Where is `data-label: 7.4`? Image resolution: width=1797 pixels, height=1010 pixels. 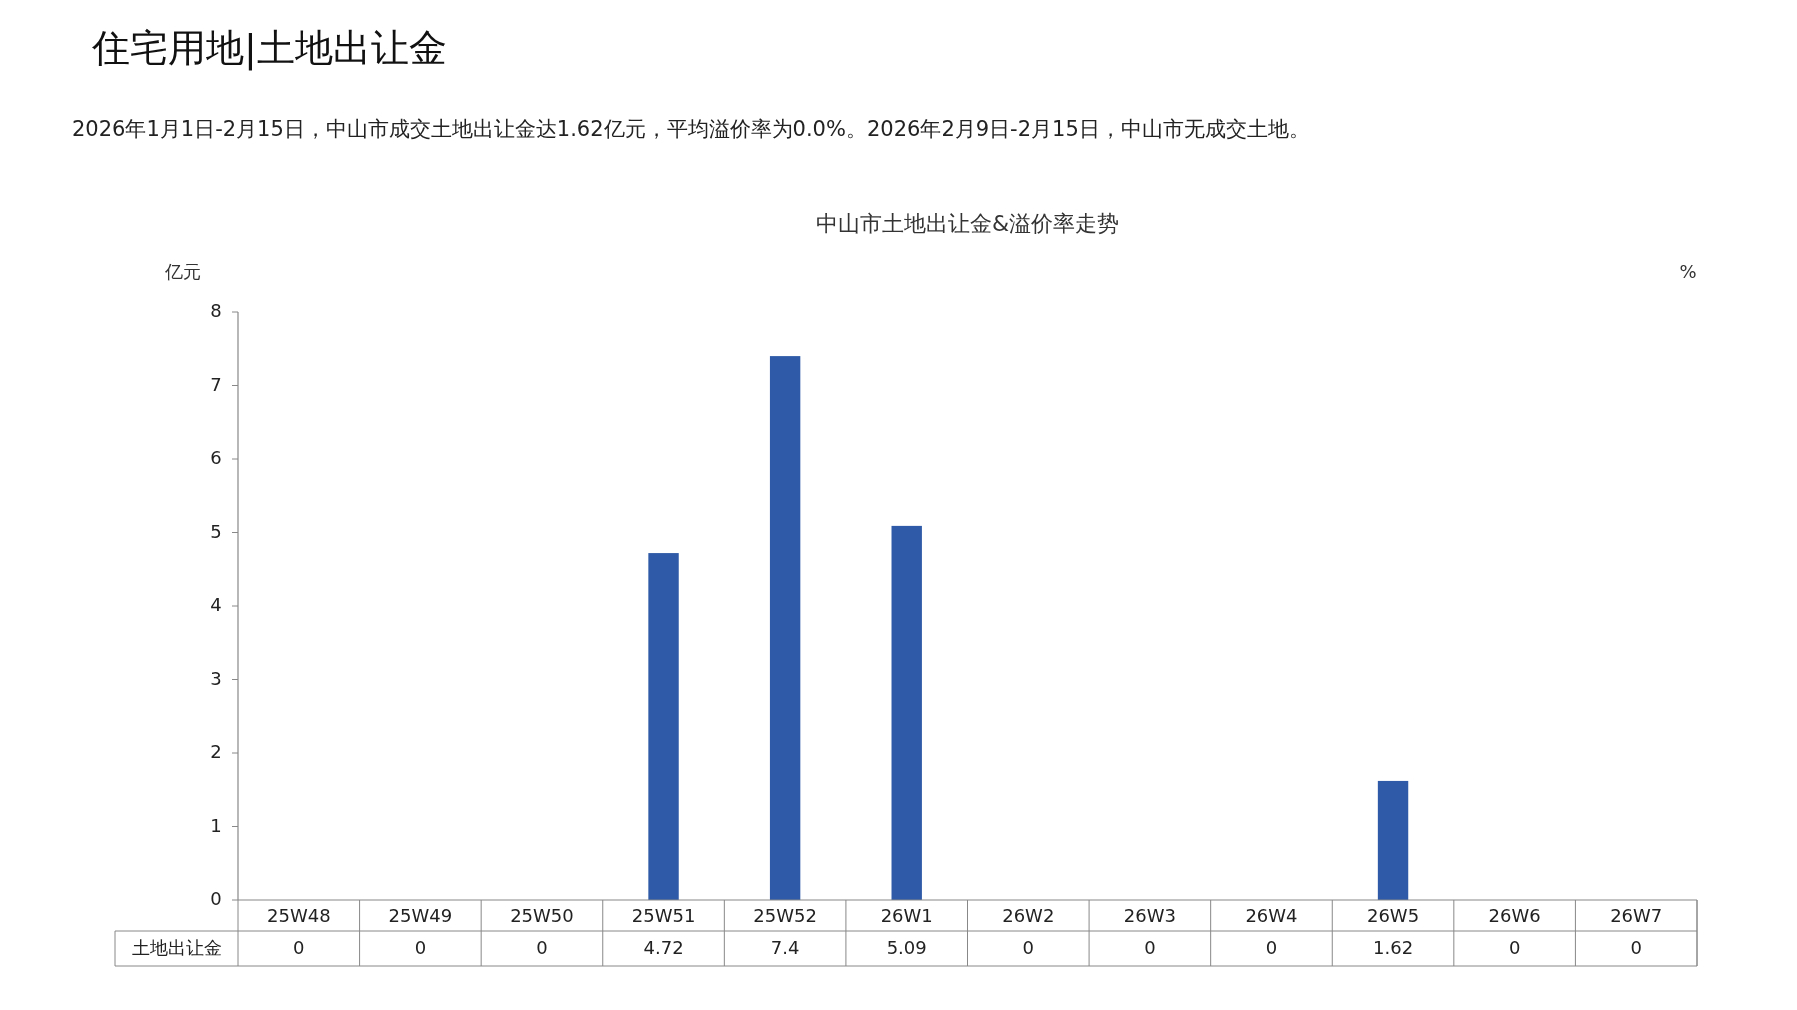
data-label: 7.4 is located at coordinates (785, 947).